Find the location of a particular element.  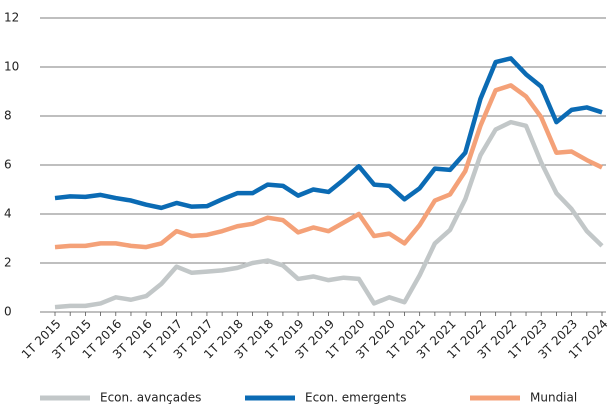

y-tick-label: 4 is located at coordinates (8, 214).